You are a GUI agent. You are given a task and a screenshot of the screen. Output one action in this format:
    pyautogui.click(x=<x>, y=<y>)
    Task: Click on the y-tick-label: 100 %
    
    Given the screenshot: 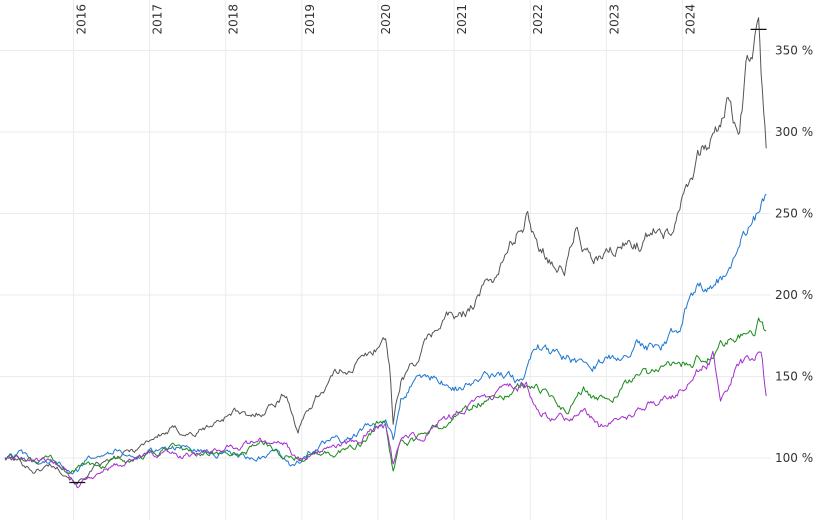 What is the action you would take?
    pyautogui.click(x=794, y=458)
    